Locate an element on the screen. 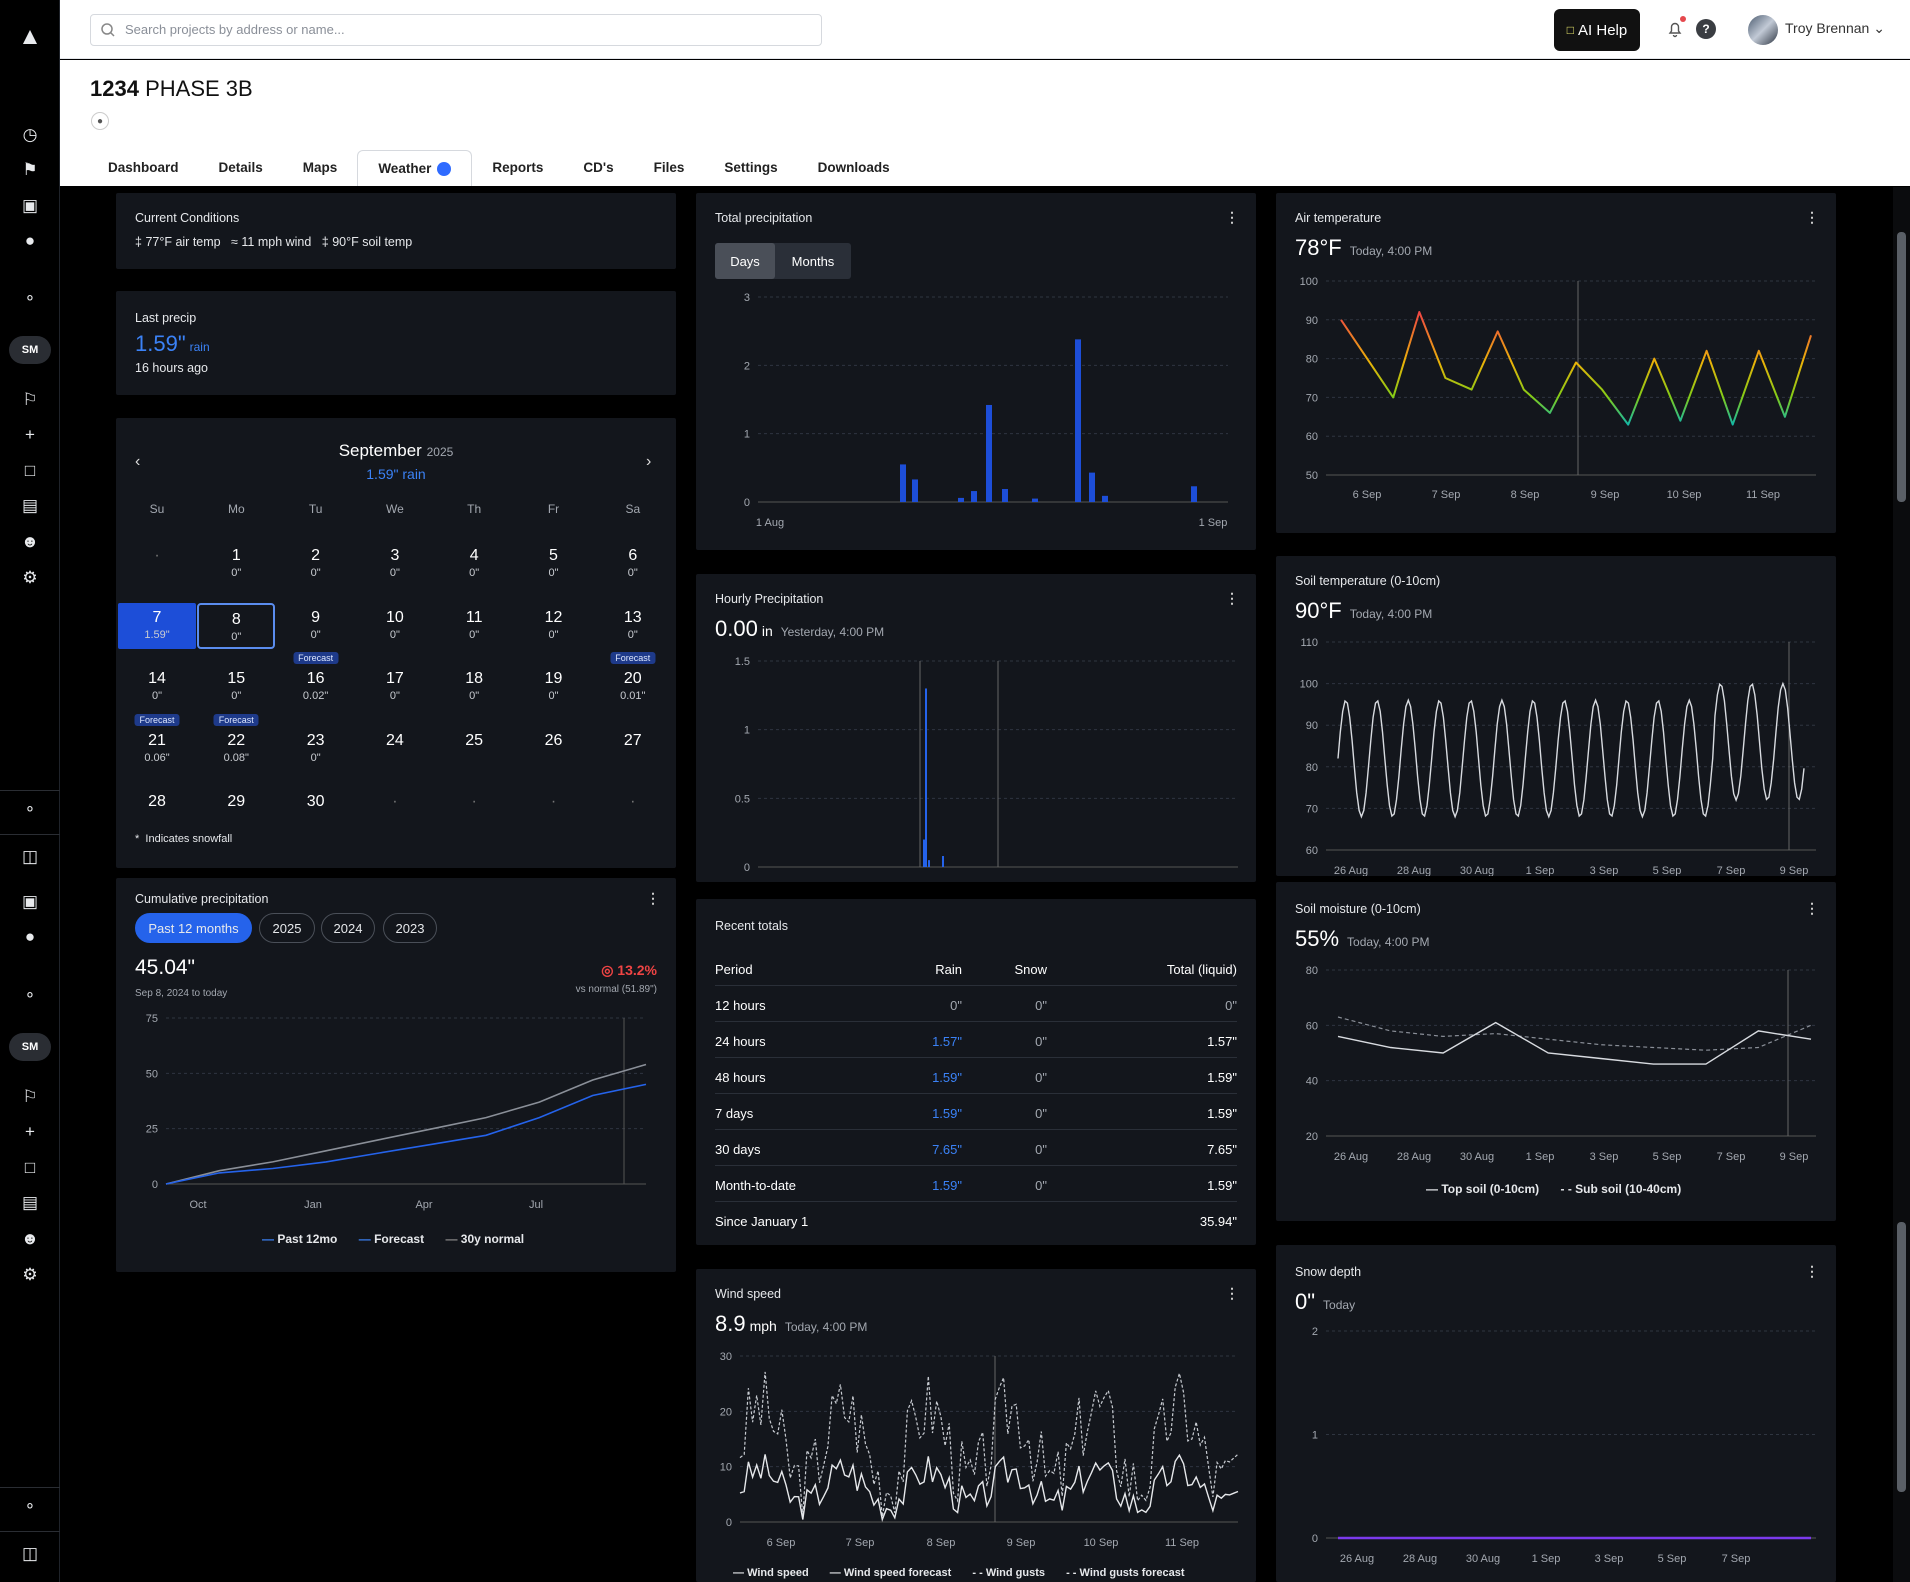 This screenshot has width=1910, height=1582. help-button: ? is located at coordinates (1706, 29).